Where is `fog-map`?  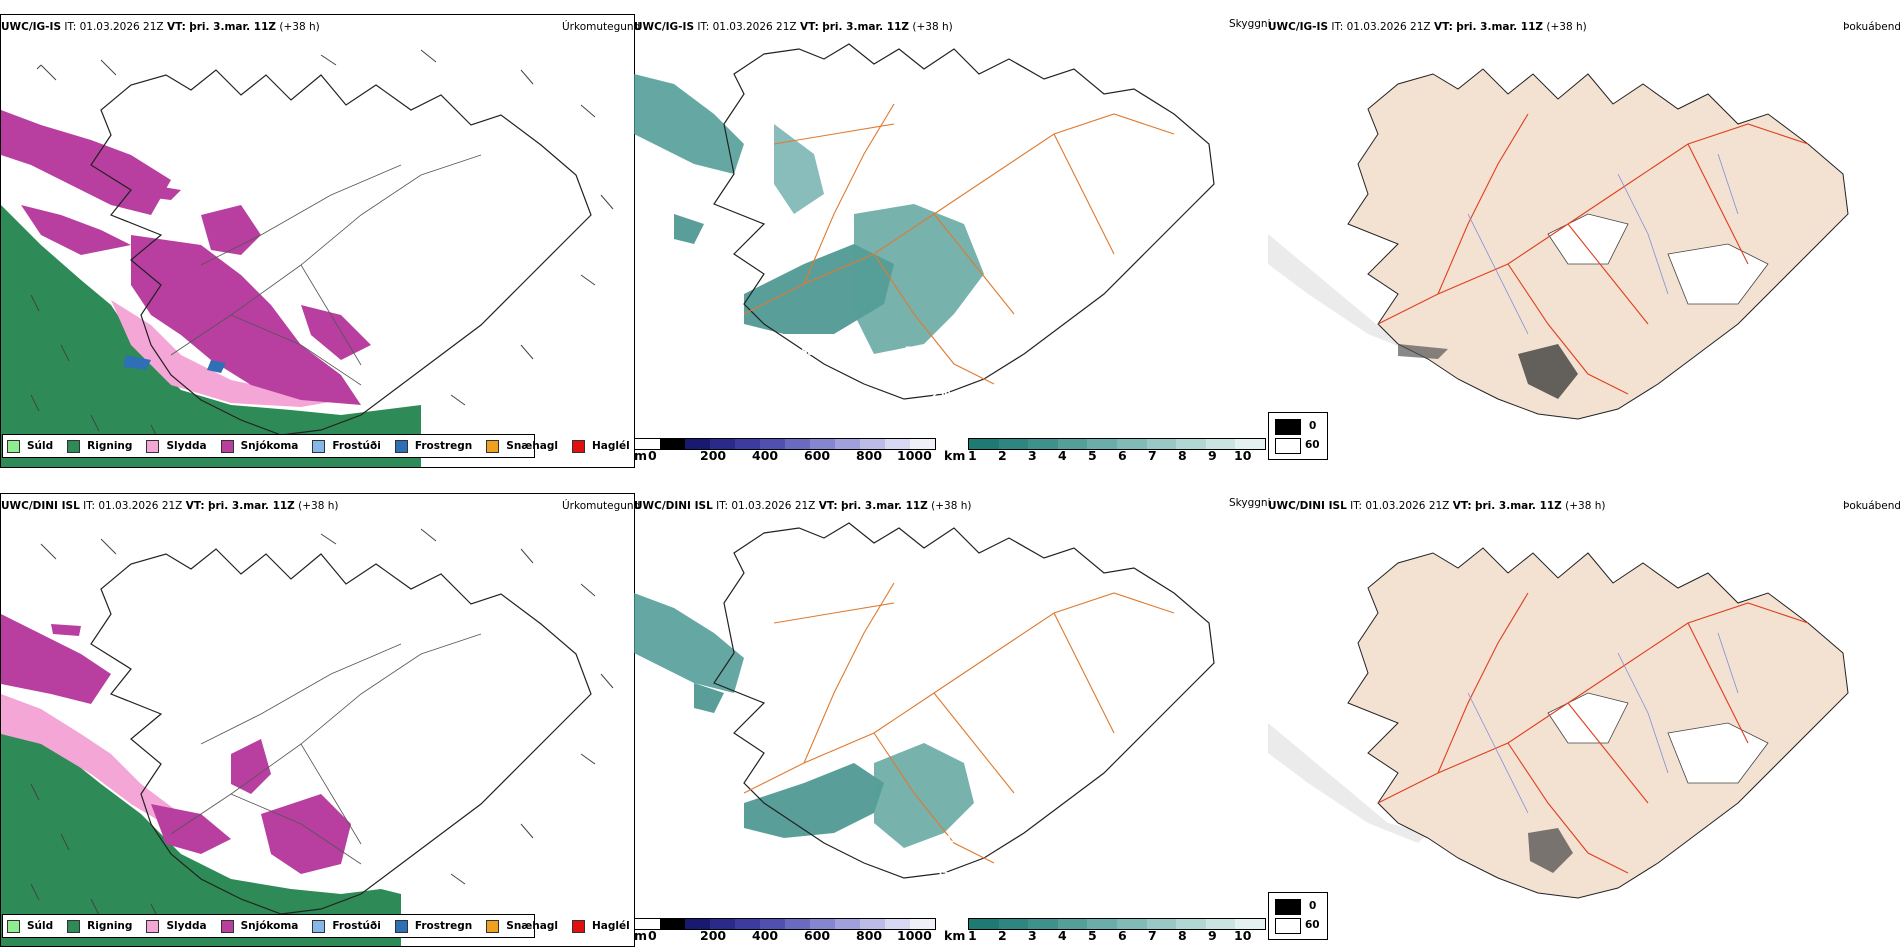 fog-map is located at coordinates (1558, 244).